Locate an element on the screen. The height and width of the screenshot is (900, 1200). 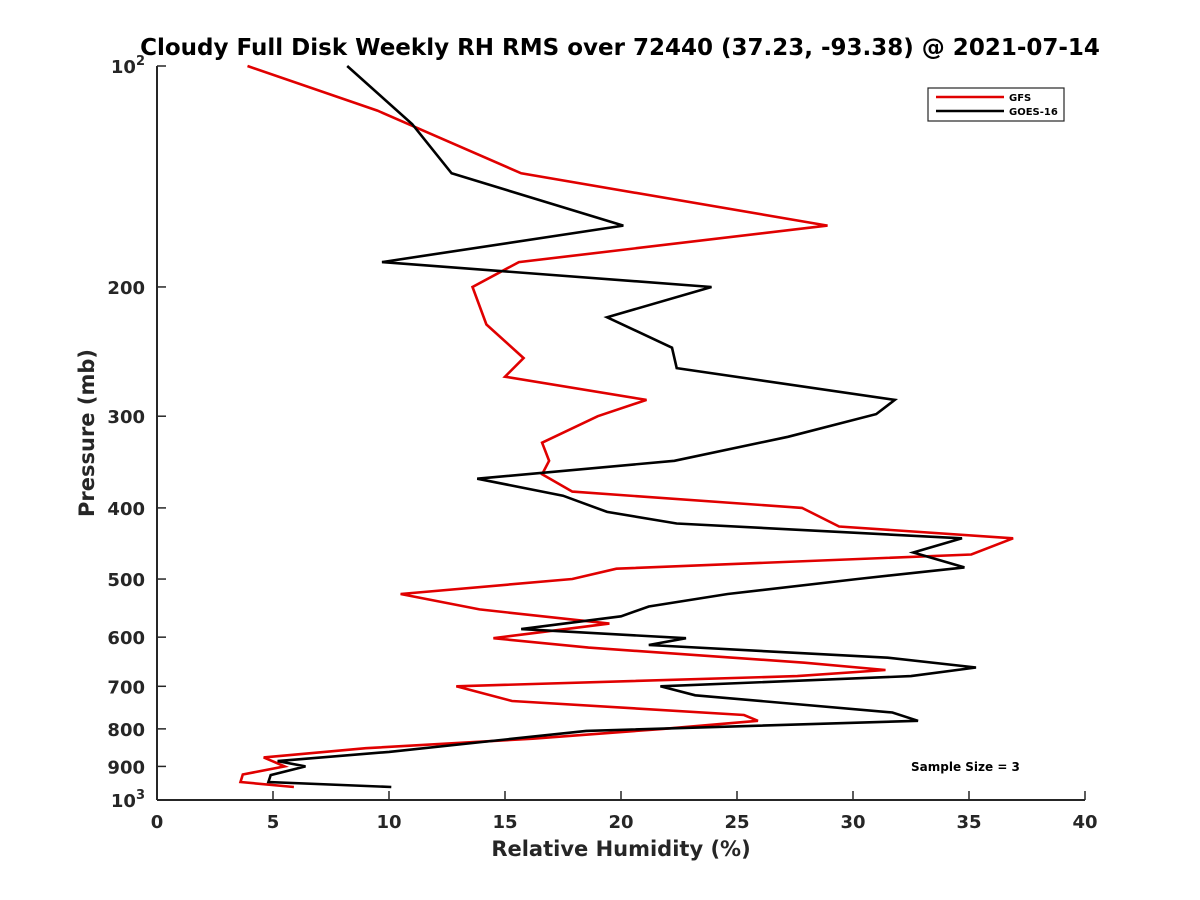
x-tick-label: 35 is located at coordinates (968, 822).